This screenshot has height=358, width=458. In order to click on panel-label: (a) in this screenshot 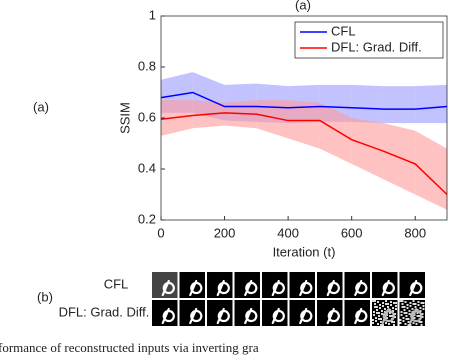, I will do `click(41, 106)`.